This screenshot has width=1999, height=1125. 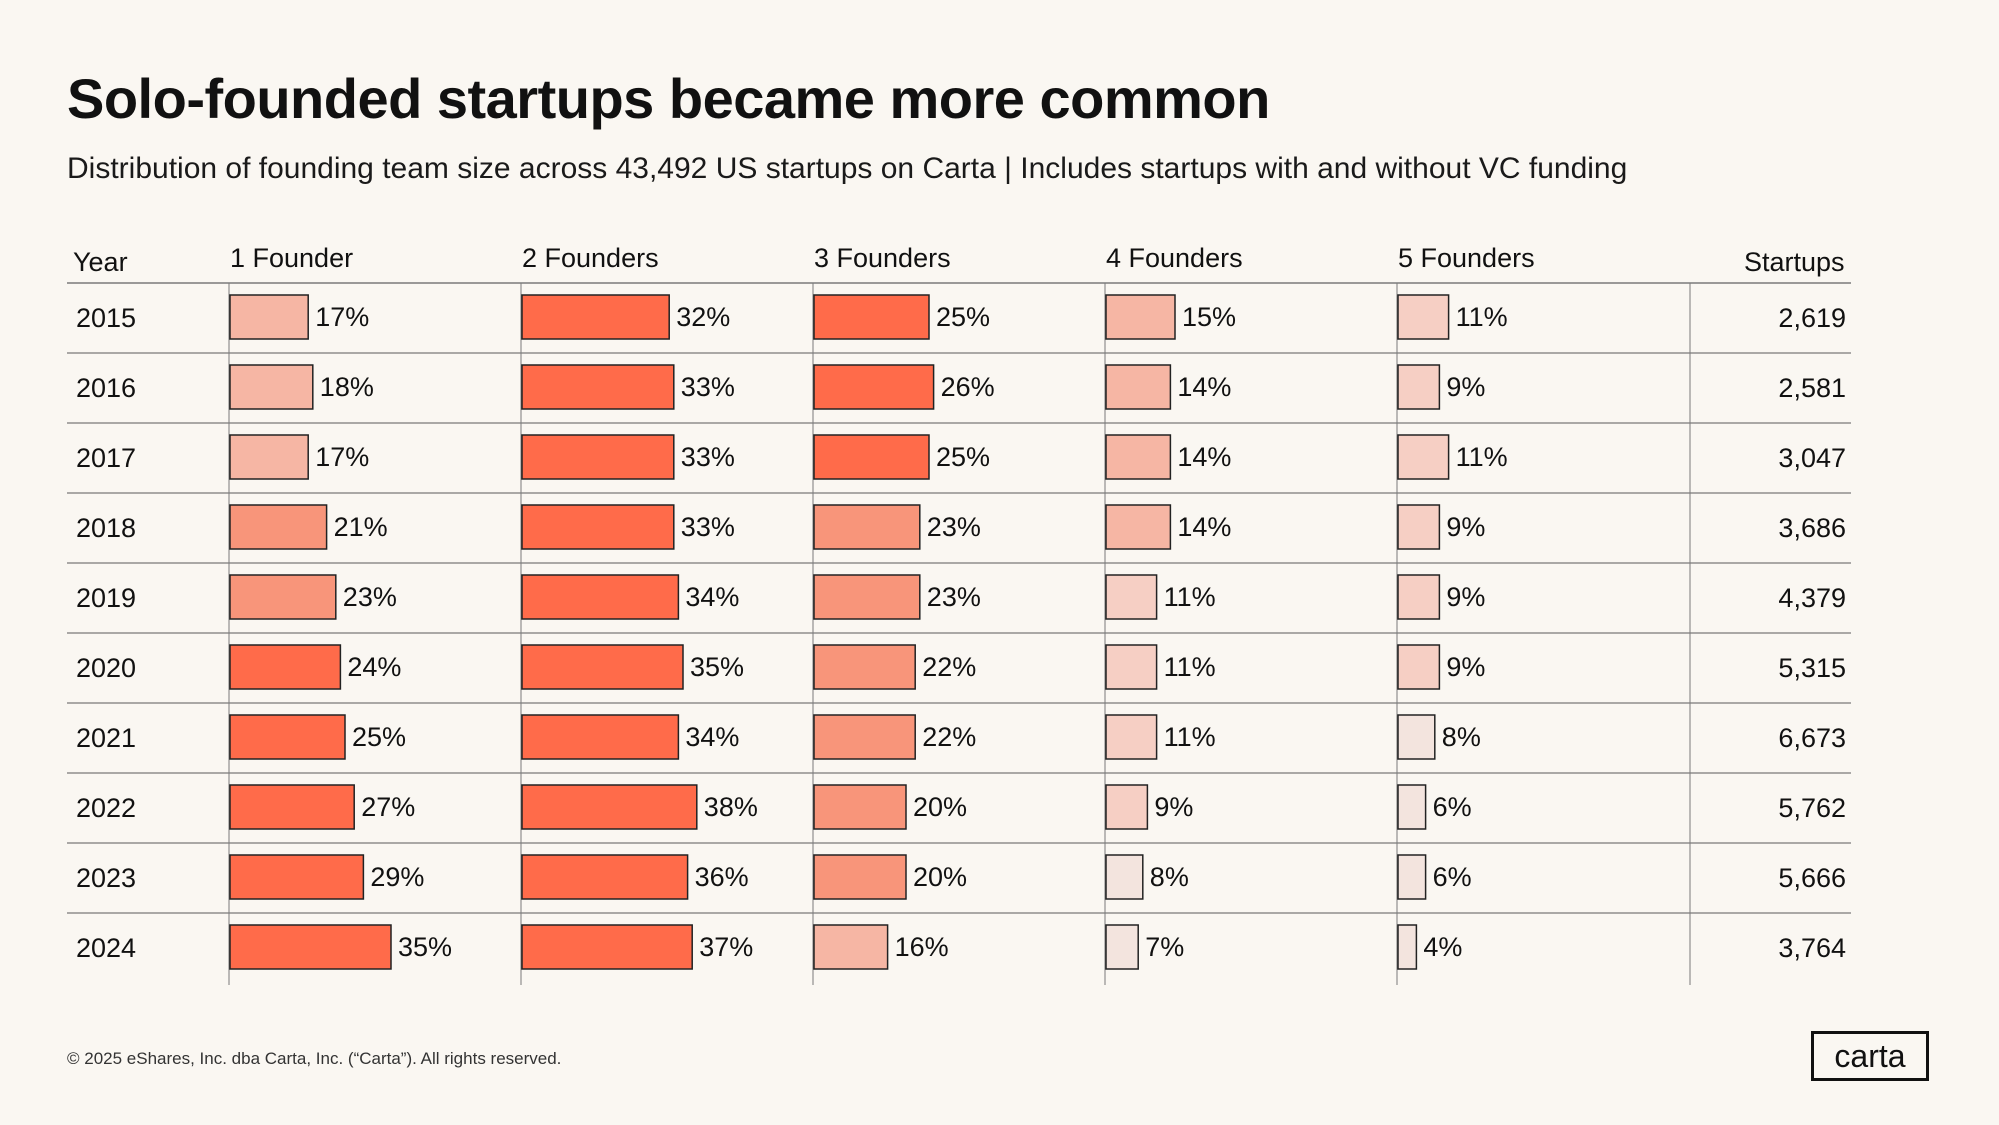 What do you see at coordinates (730, 807) in the screenshot?
I see `data-label: 38%` at bounding box center [730, 807].